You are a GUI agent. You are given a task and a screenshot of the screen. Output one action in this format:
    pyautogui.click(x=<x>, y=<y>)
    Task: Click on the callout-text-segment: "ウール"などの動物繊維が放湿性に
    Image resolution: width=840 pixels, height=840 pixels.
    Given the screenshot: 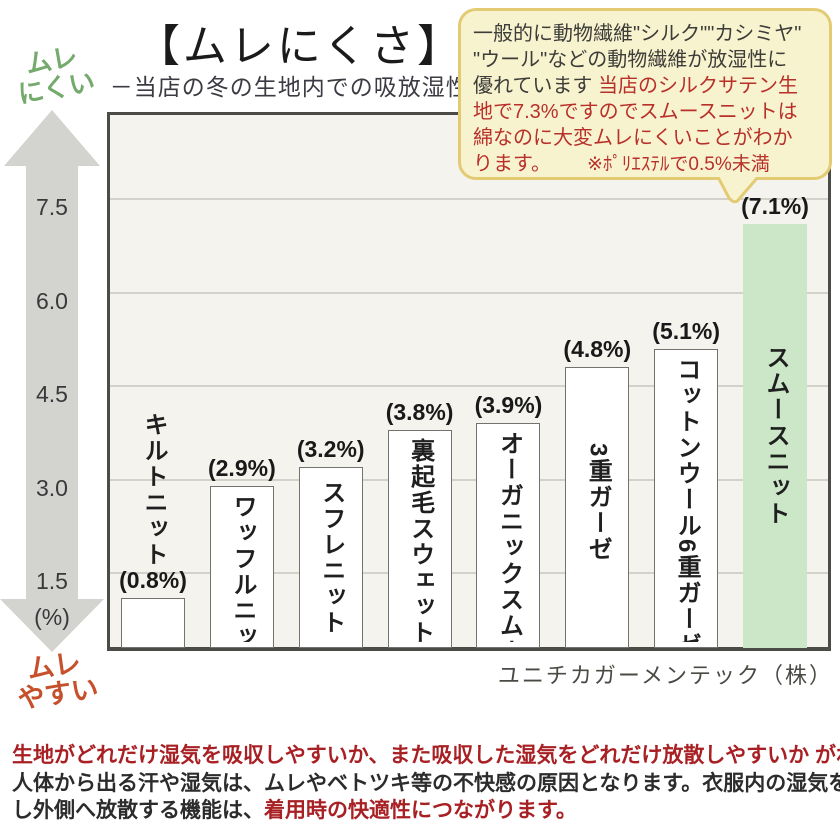 What is the action you would take?
    pyautogui.click(x=630, y=60)
    